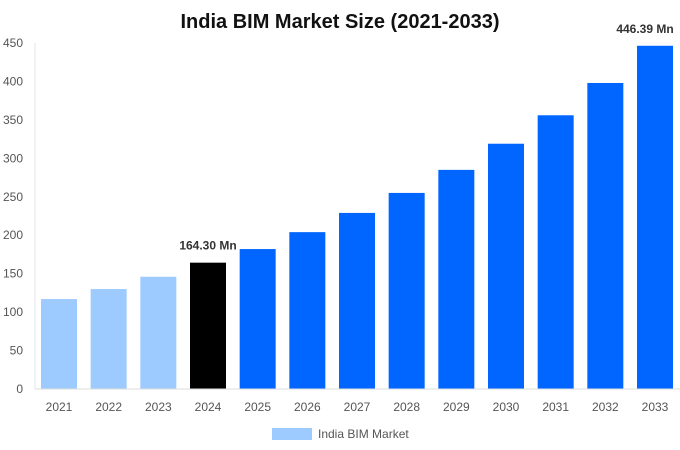 The width and height of the screenshot is (680, 450). What do you see at coordinates (208, 407) in the screenshot?
I see `x-tick-label: 2024` at bounding box center [208, 407].